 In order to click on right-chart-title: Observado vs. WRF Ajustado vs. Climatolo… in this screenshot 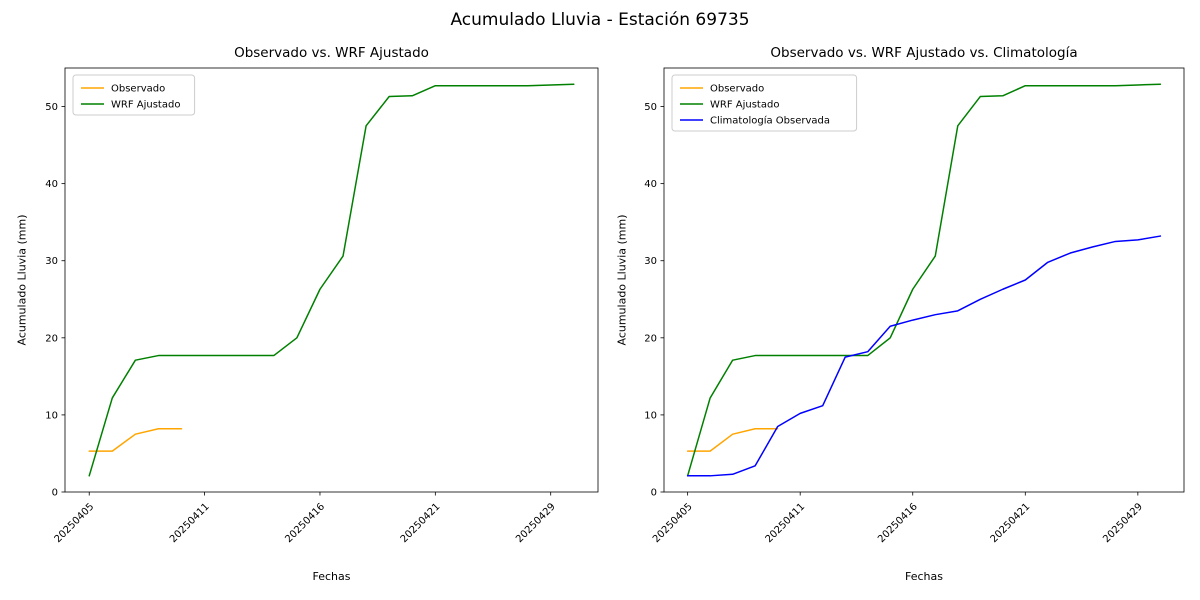, I will do `click(924, 53)`.